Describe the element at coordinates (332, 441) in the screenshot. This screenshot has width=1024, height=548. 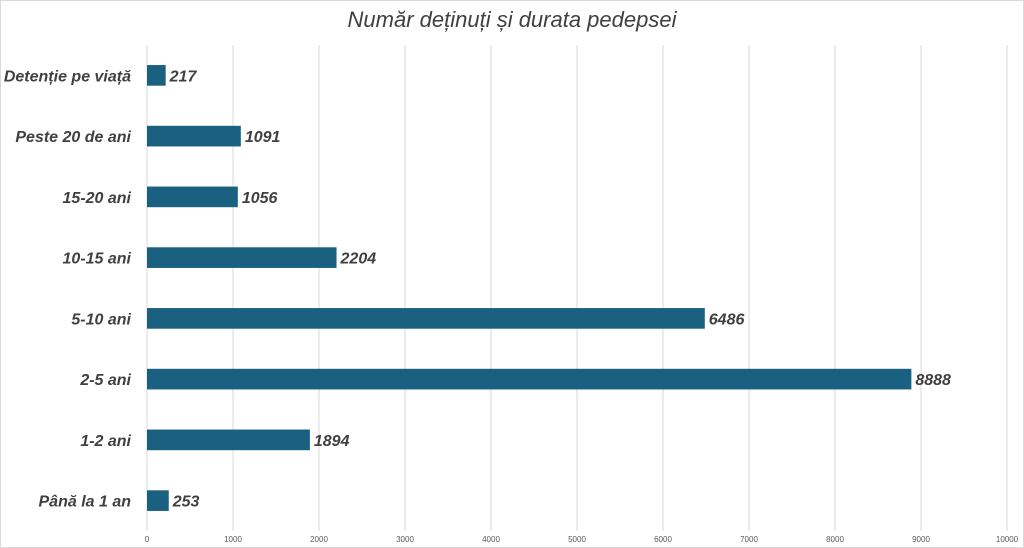
I see `data-label: 1894` at that location.